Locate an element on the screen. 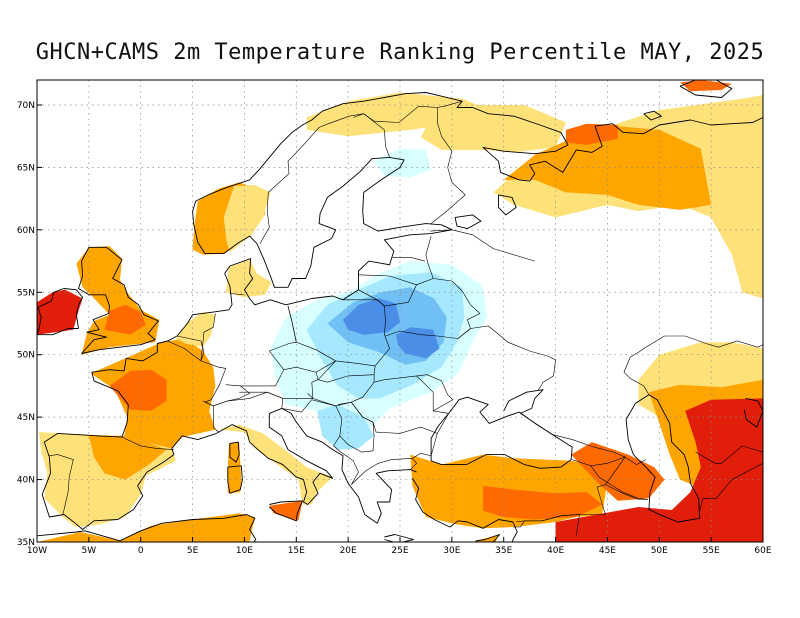 The image size is (800, 618). lon-tick-label: 10E is located at coordinates (244, 551).